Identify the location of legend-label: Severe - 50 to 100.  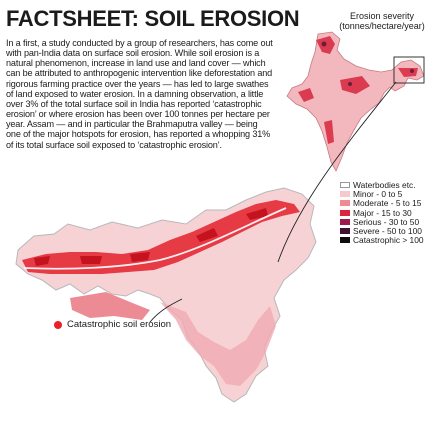
(387, 231).